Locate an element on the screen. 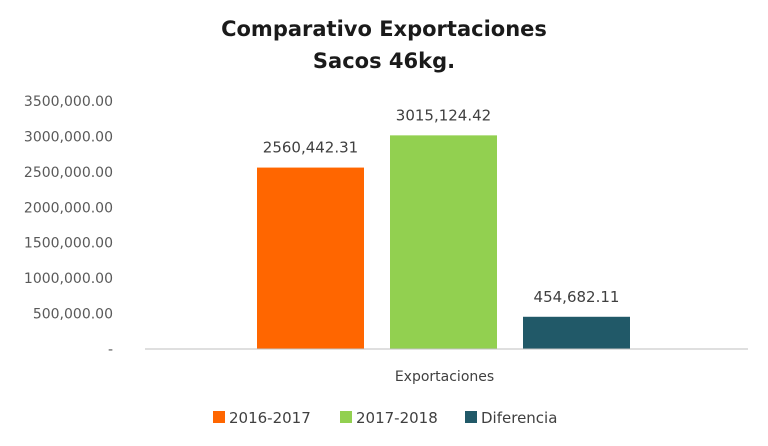 The image size is (768, 446). legend-item-2016-2017: 2016-2017 is located at coordinates (262, 418).